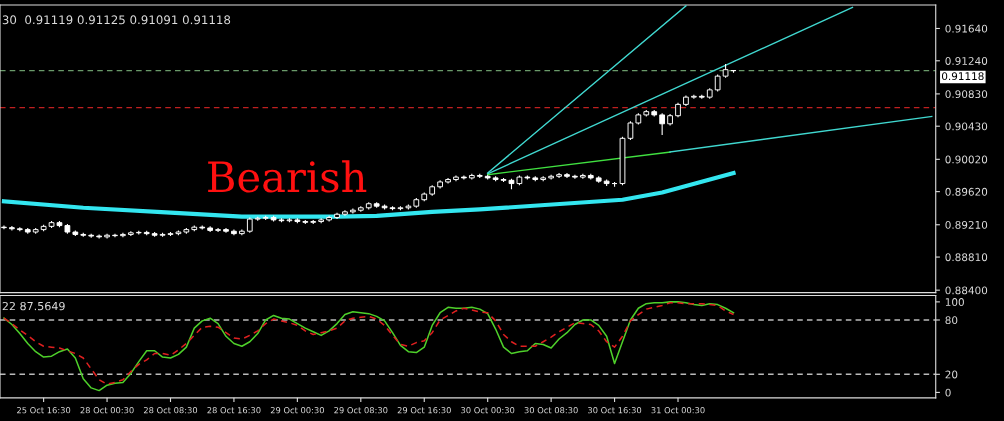 The height and width of the screenshot is (421, 1004). Describe the element at coordinates (966, 224) in the screenshot. I see `y-tick-label: 0.89210` at that location.